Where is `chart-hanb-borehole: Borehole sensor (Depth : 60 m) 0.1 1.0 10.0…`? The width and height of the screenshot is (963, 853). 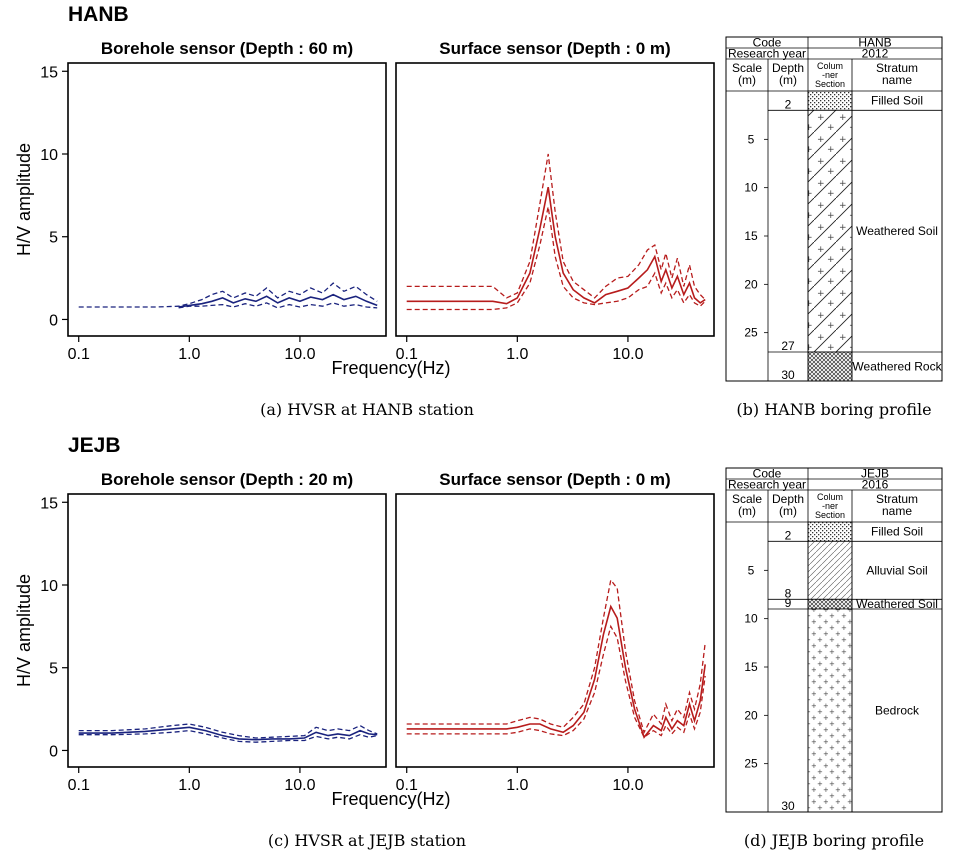 chart-hanb-borehole: Borehole sensor (Depth : 60 m) 0.1 1.0 10.0… is located at coordinates (200, 201).